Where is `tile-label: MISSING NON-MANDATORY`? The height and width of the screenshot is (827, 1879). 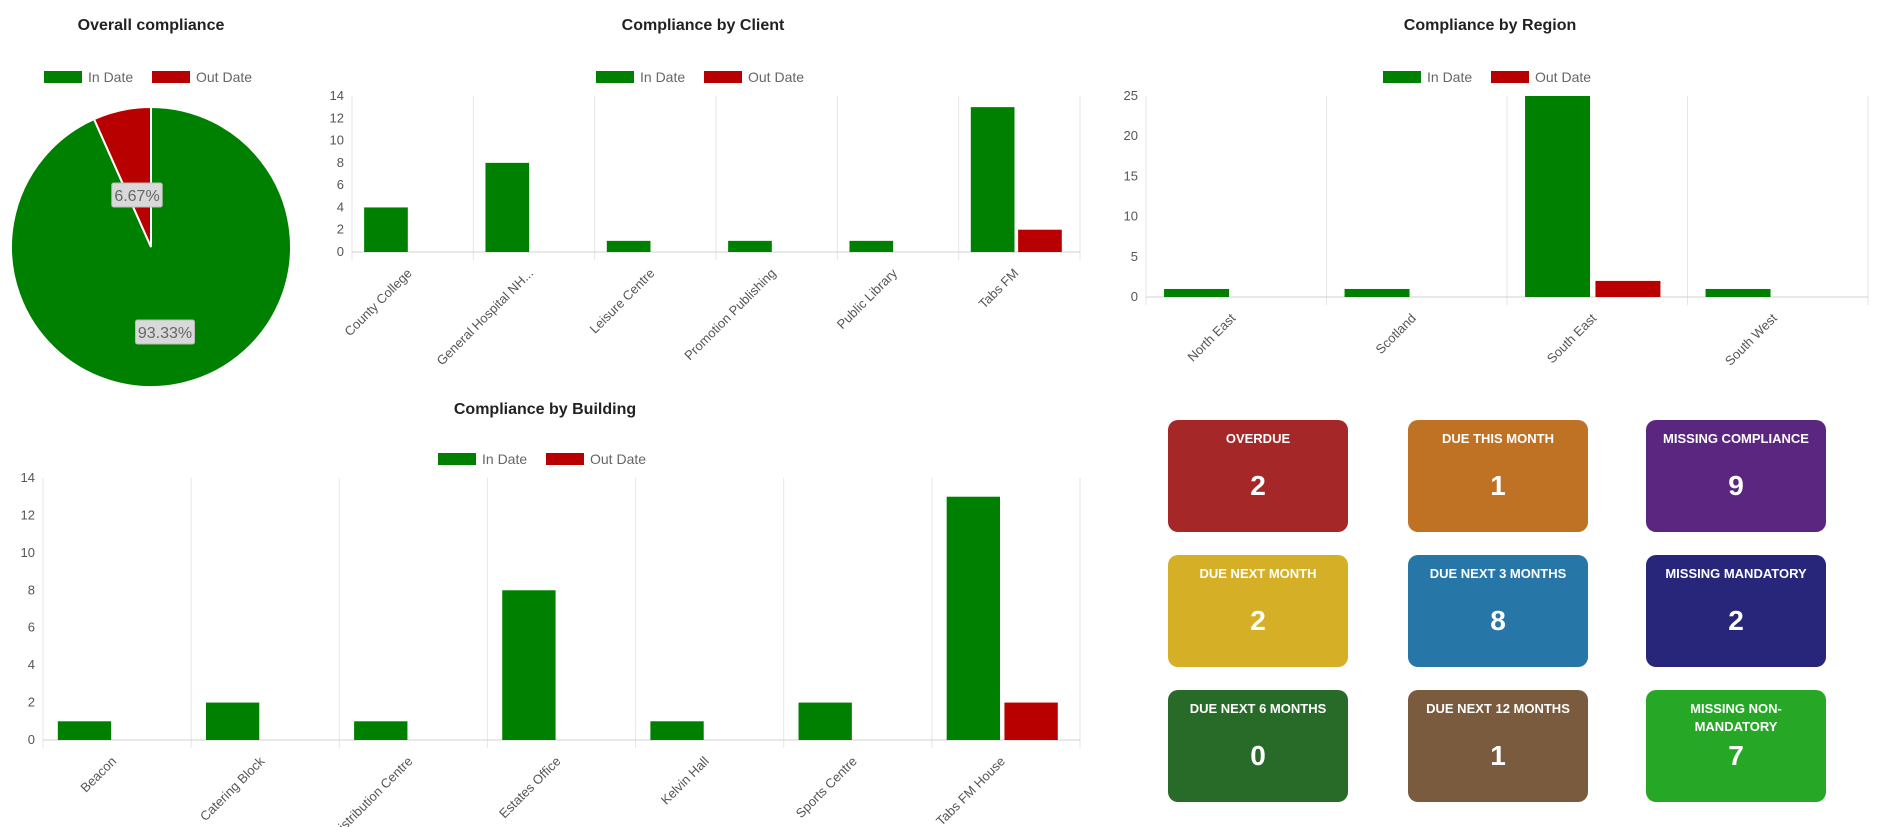
tile-label: MISSING NON-MANDATORY is located at coordinates (1736, 717).